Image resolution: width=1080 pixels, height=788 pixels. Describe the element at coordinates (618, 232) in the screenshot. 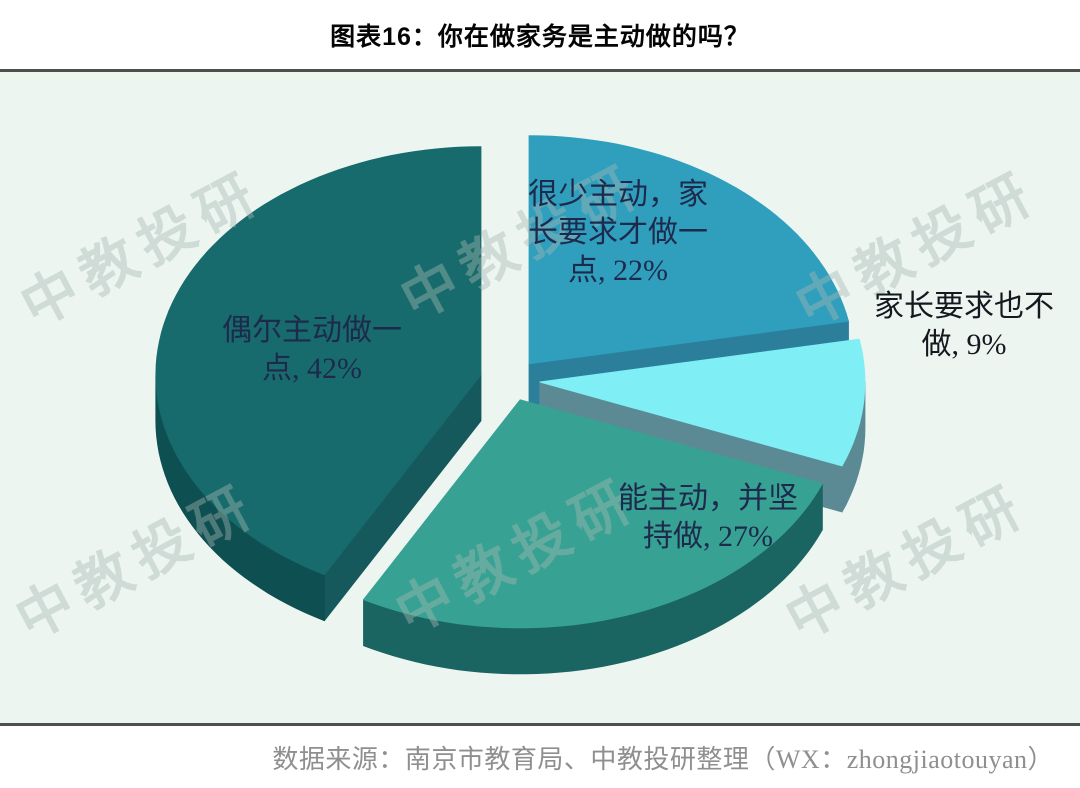

I see `slice-label-22-percent: 很少主动，家 长要求才做一 点, 22%` at that location.